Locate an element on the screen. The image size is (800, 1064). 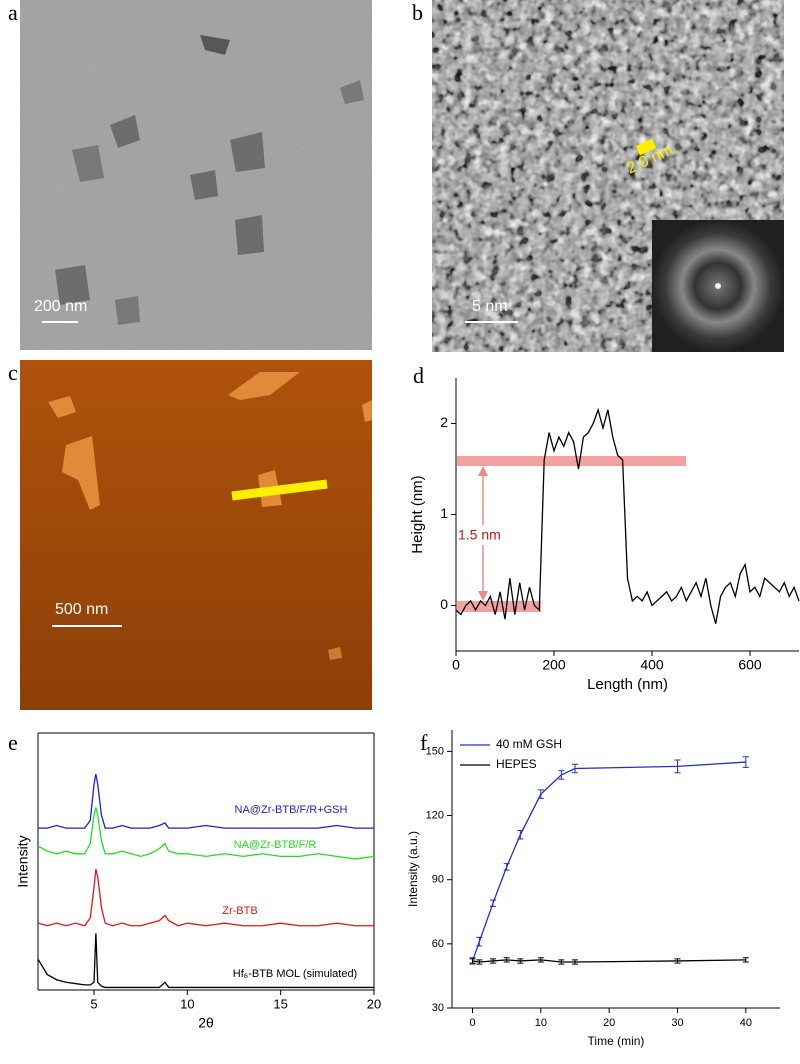
panel-label: b is located at coordinates (417, 12).